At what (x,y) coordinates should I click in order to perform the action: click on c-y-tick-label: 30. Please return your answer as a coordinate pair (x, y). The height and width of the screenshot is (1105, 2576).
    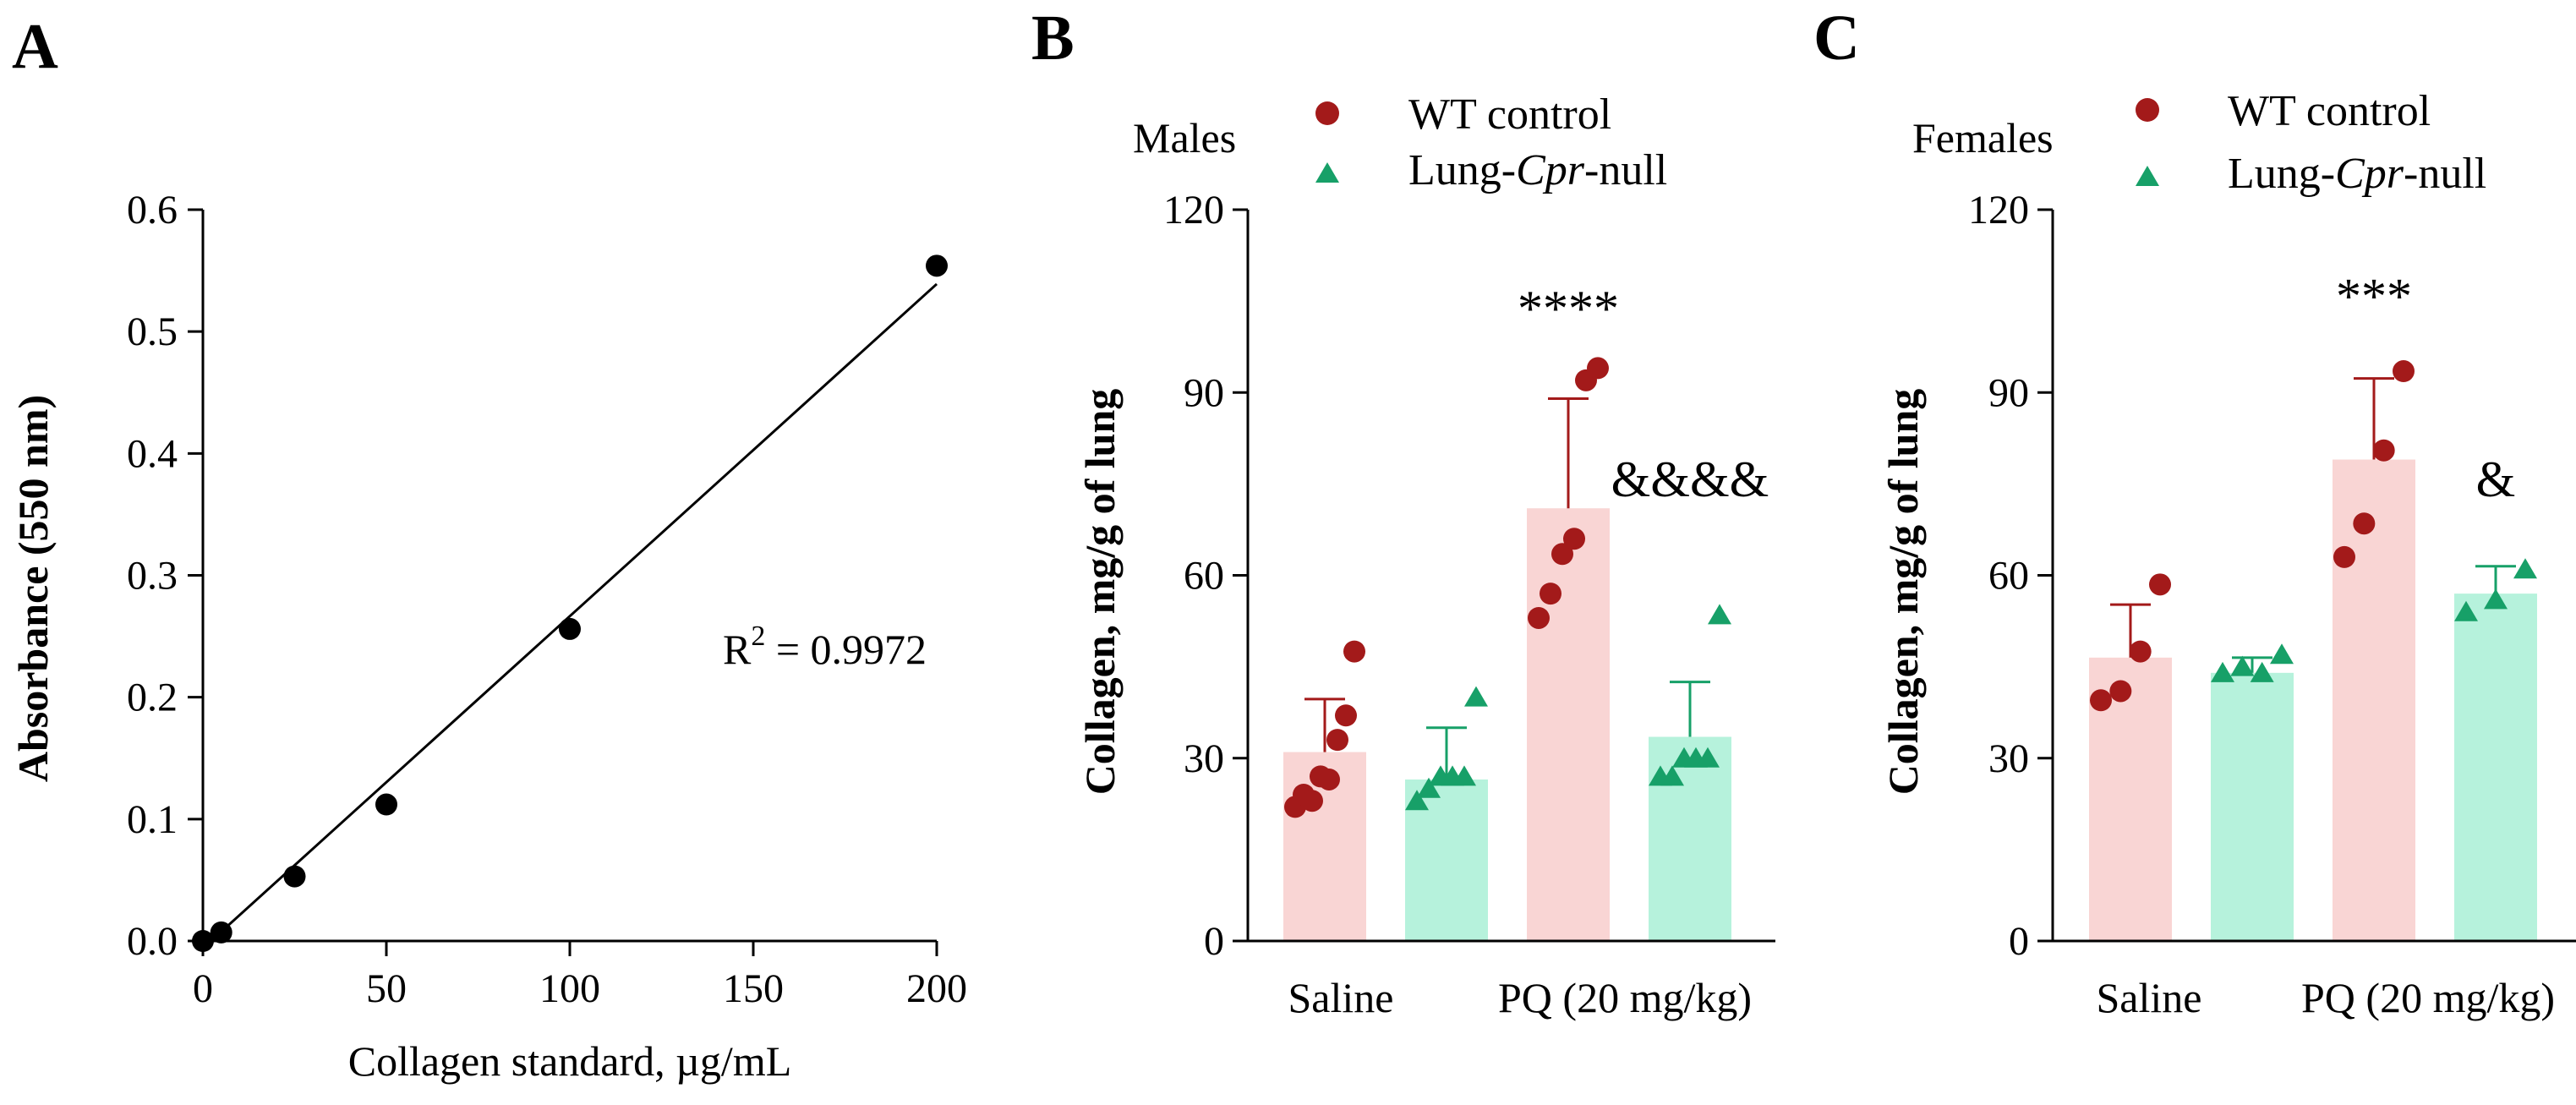
    Looking at the image, I should click on (2008, 758).